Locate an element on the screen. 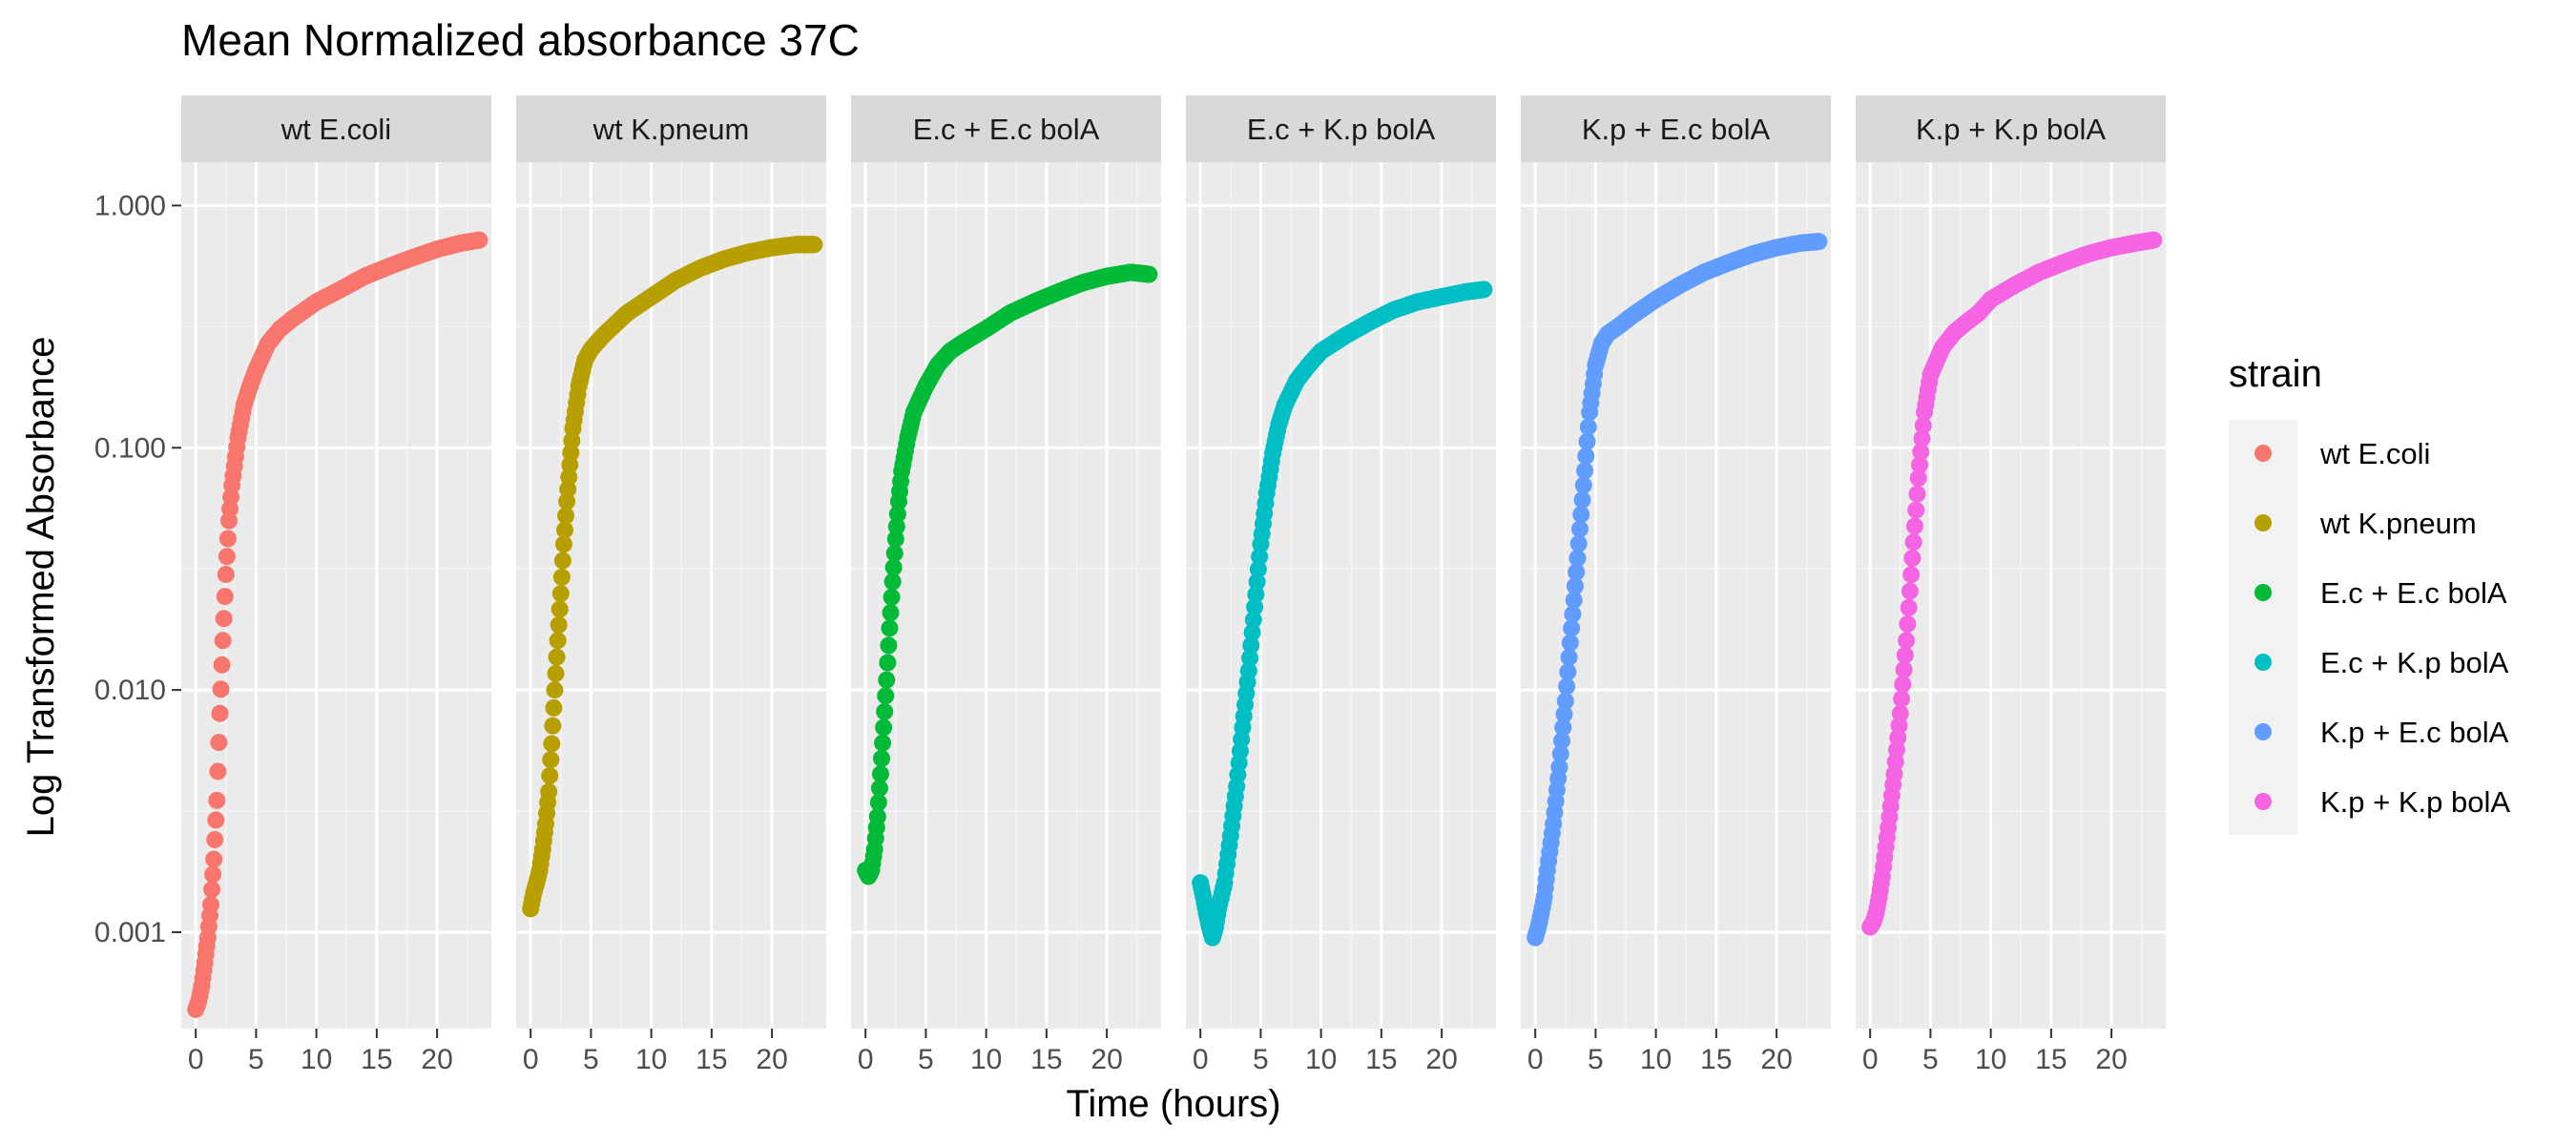 The width and height of the screenshot is (2576, 1145). y-axis: 0.001 0.010 0.100 1.000 is located at coordinates (137, 569).